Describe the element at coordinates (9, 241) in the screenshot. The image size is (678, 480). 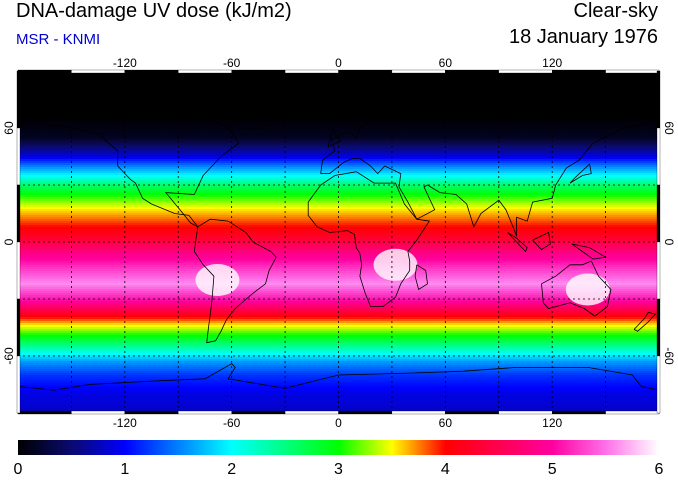
I see `lat-tick-label-left: 0` at that location.